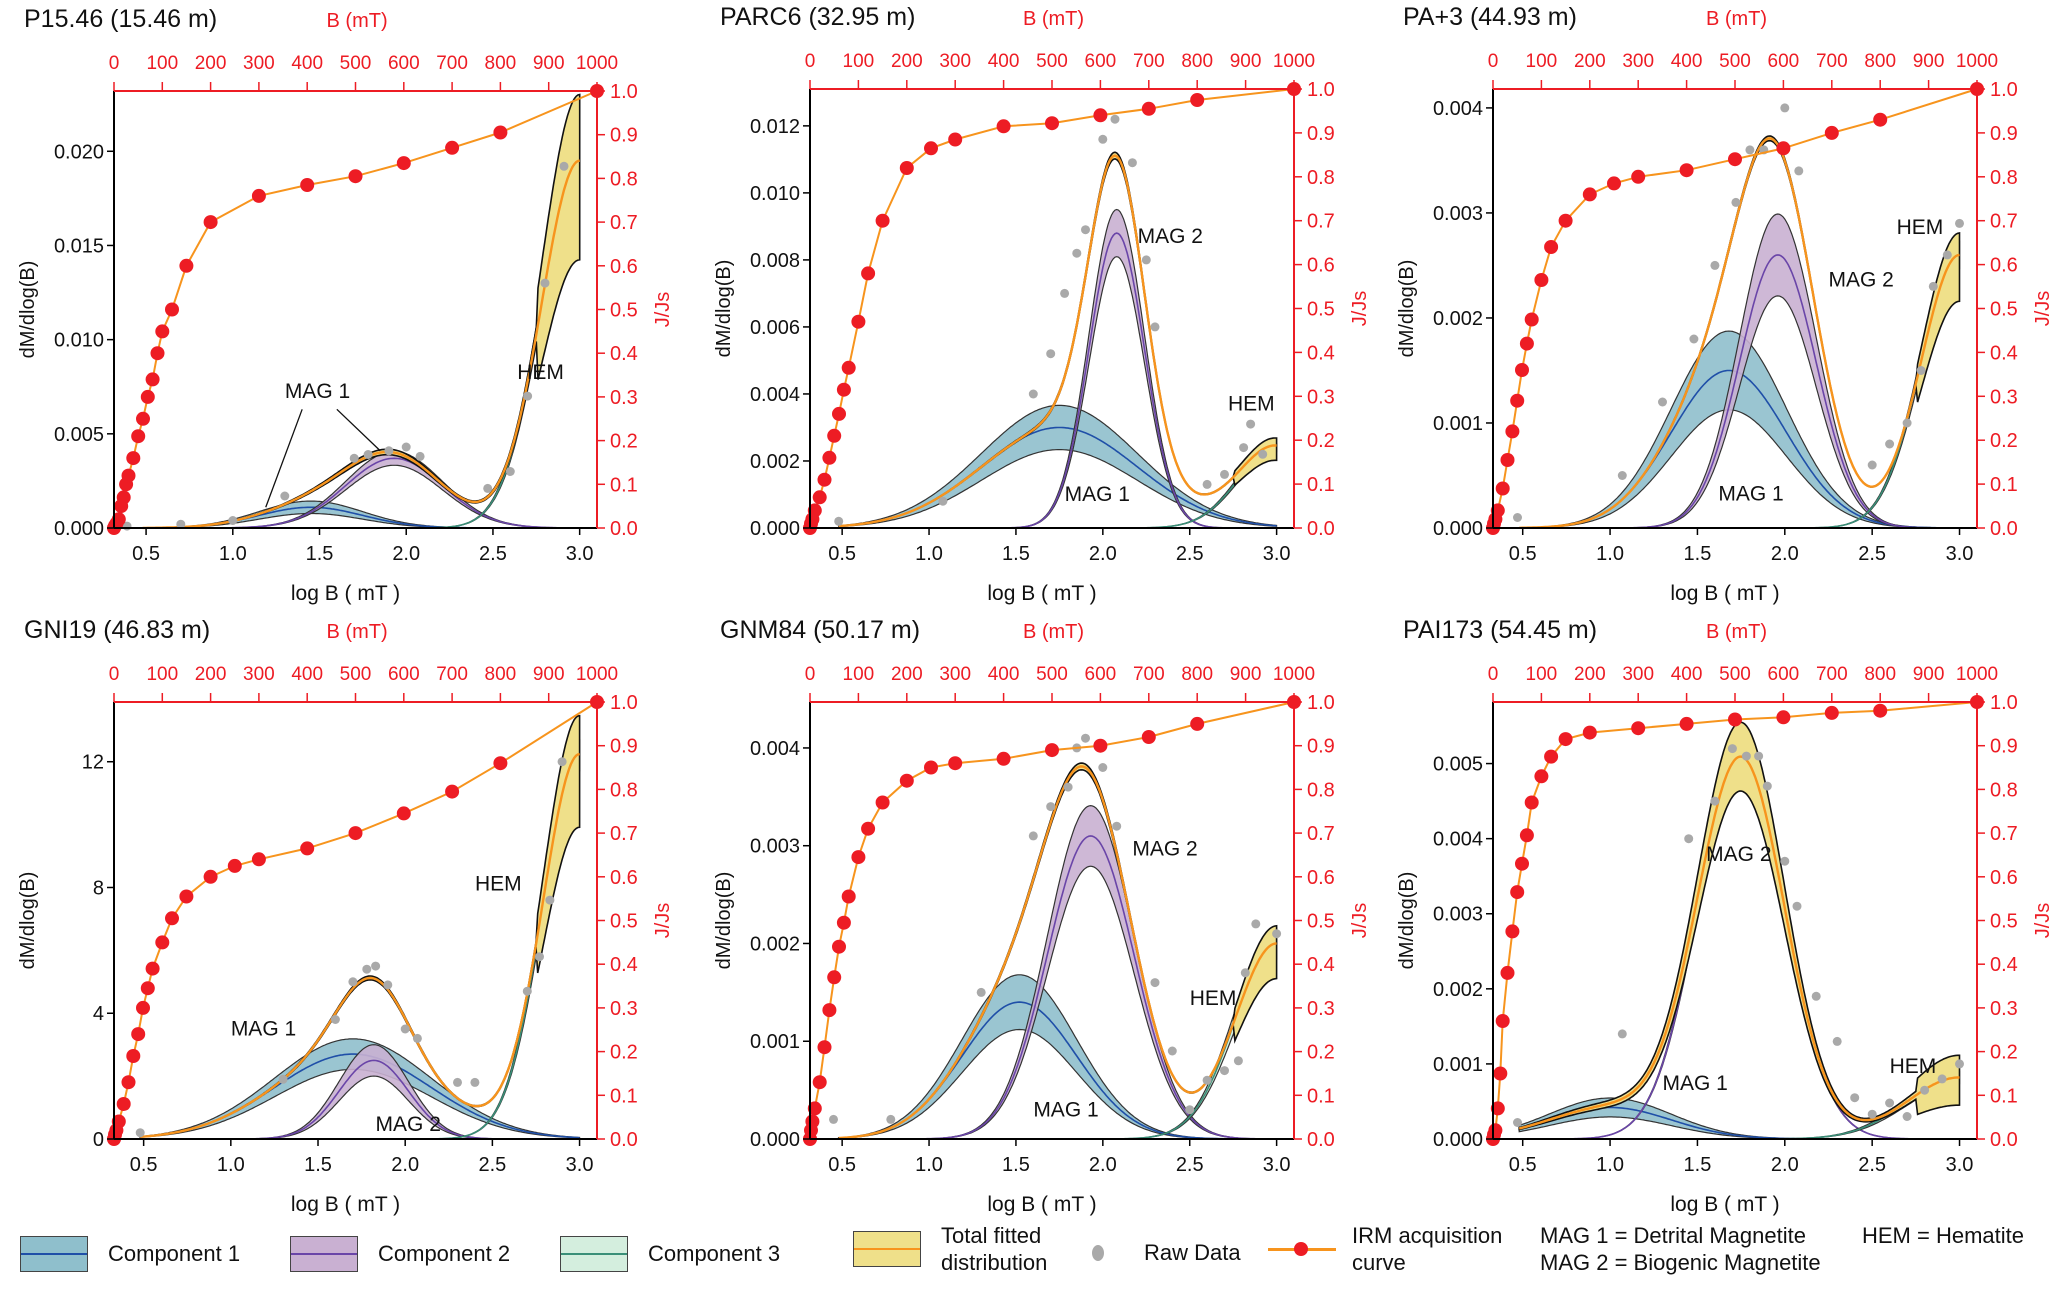 The height and width of the screenshot is (1308, 2067). What do you see at coordinates (1057, 341) in the screenshot?
I see `total-fit-line` at bounding box center [1057, 341].